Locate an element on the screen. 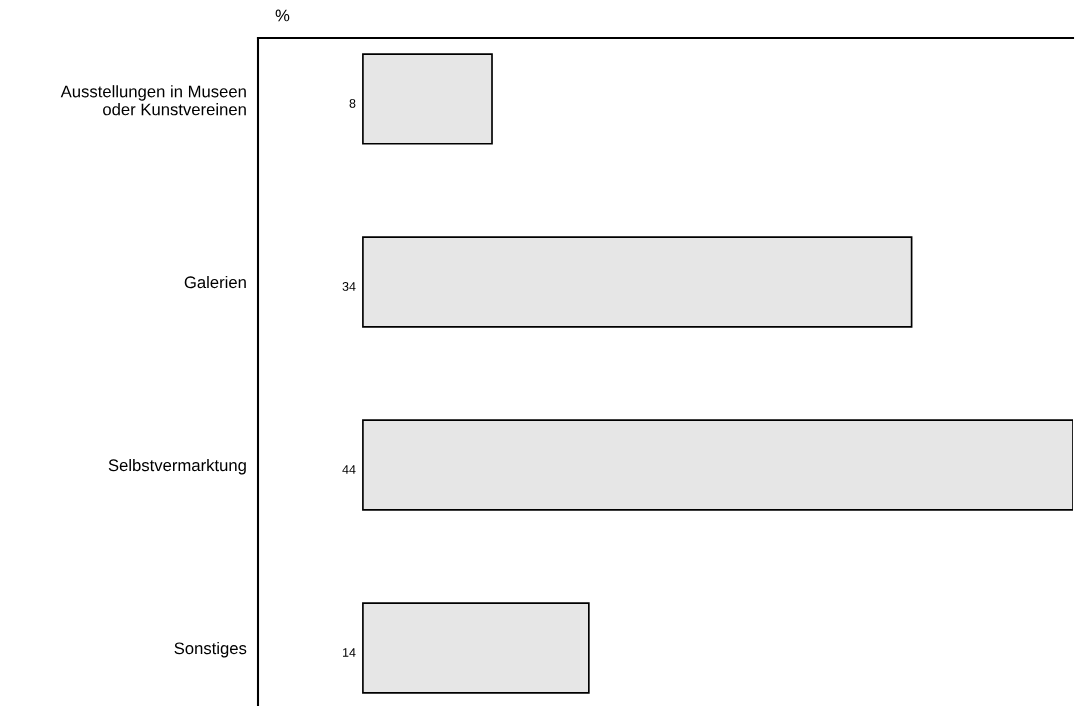 The image size is (1083, 706). data-label: 14 is located at coordinates (349, 652).